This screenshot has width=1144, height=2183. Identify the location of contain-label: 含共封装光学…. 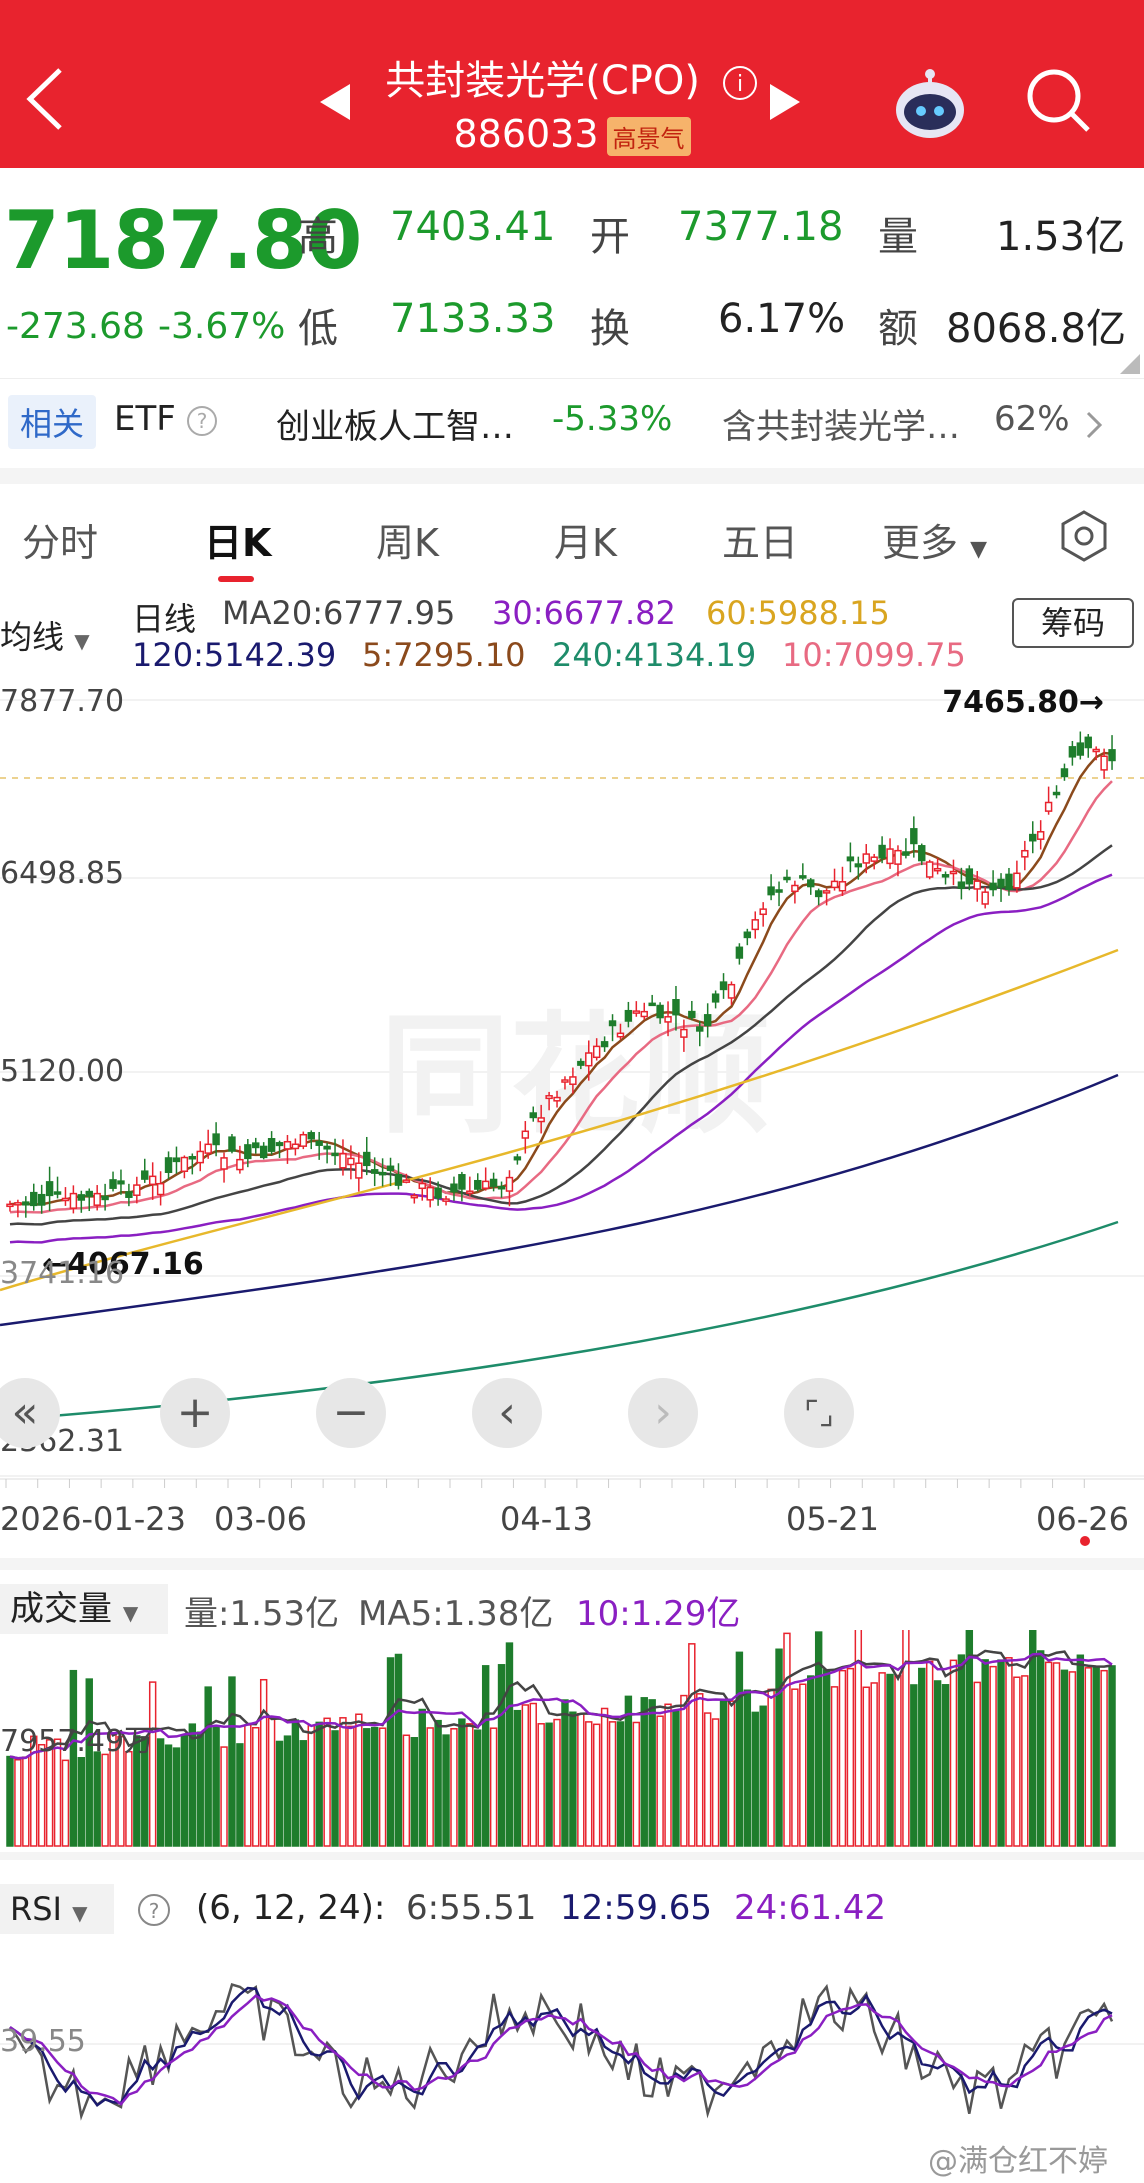
(841, 427).